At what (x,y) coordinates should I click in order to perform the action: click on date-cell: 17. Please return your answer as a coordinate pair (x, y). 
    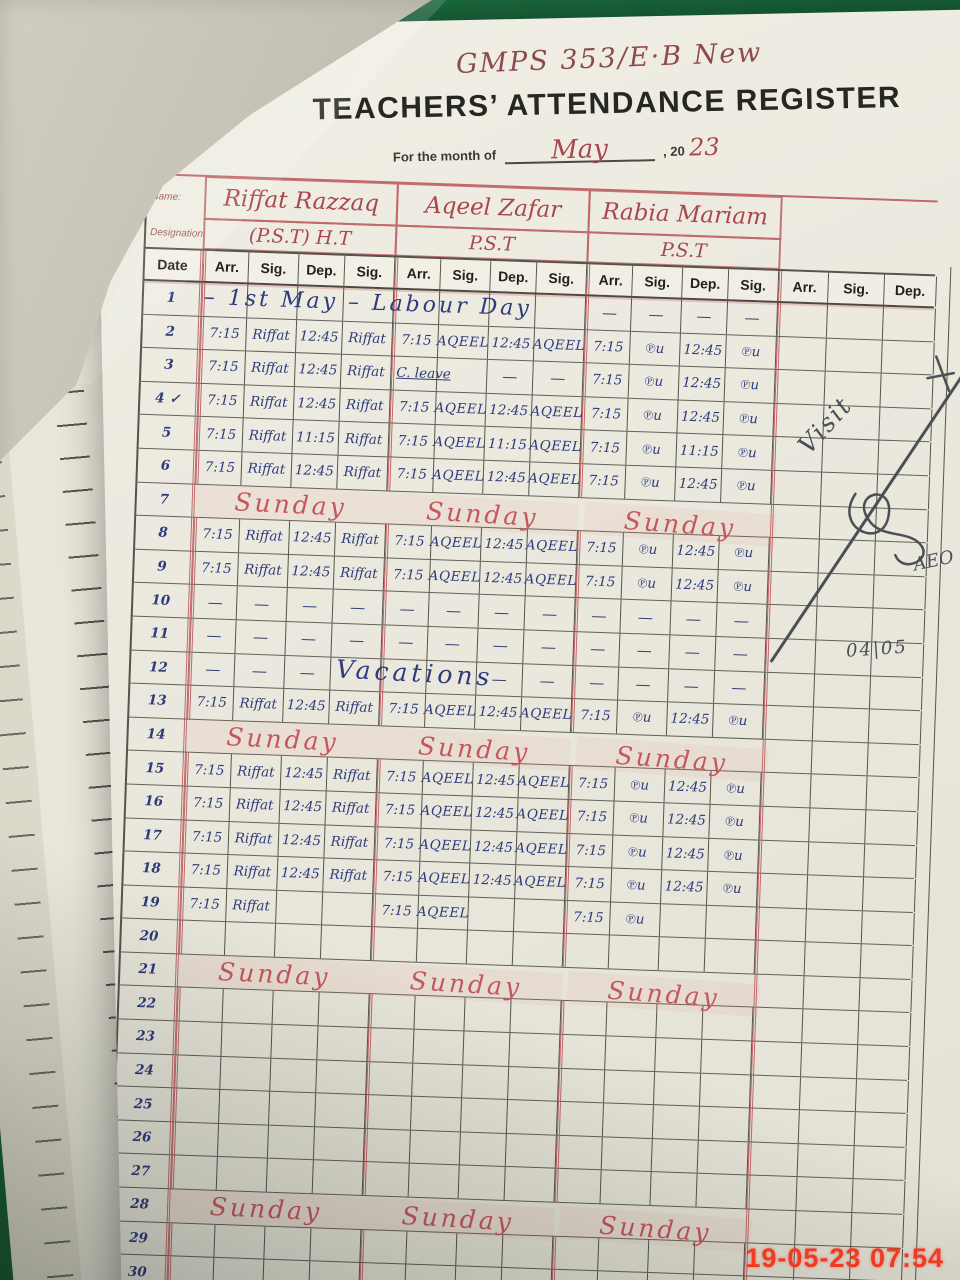
    Looking at the image, I should click on (154, 835).